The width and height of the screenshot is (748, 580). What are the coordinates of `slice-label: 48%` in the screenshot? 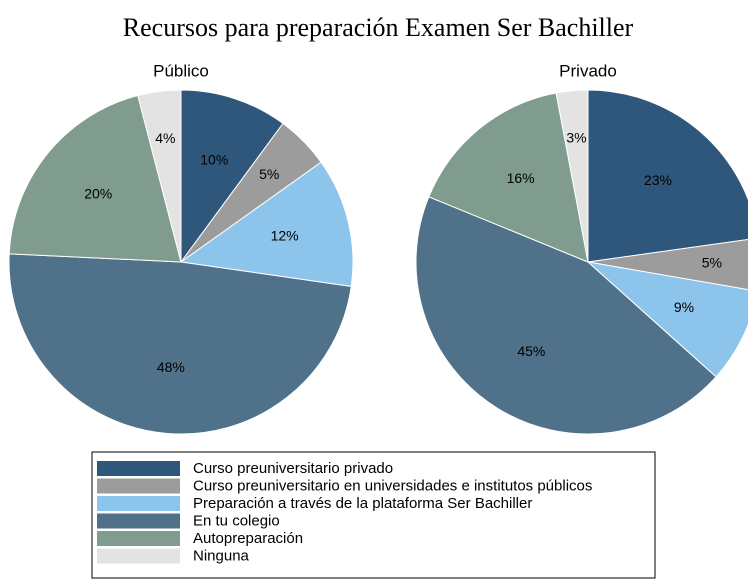 It's located at (171, 367).